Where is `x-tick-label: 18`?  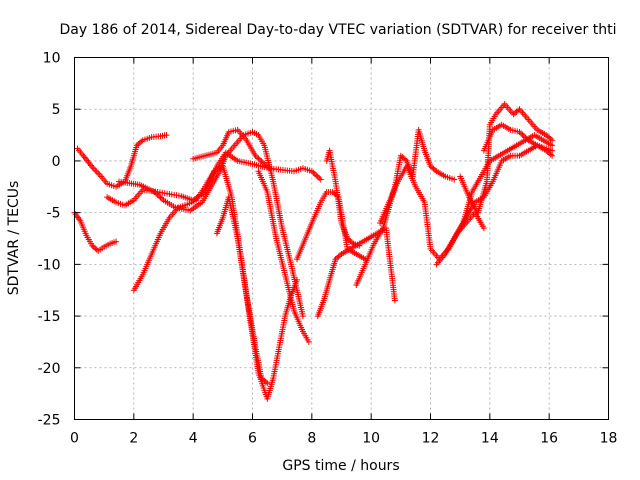
x-tick-label: 18 is located at coordinates (609, 439).